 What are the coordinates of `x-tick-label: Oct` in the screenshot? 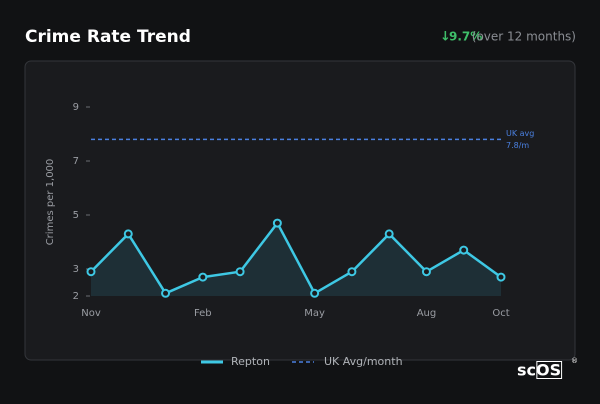 It's located at (500, 313).